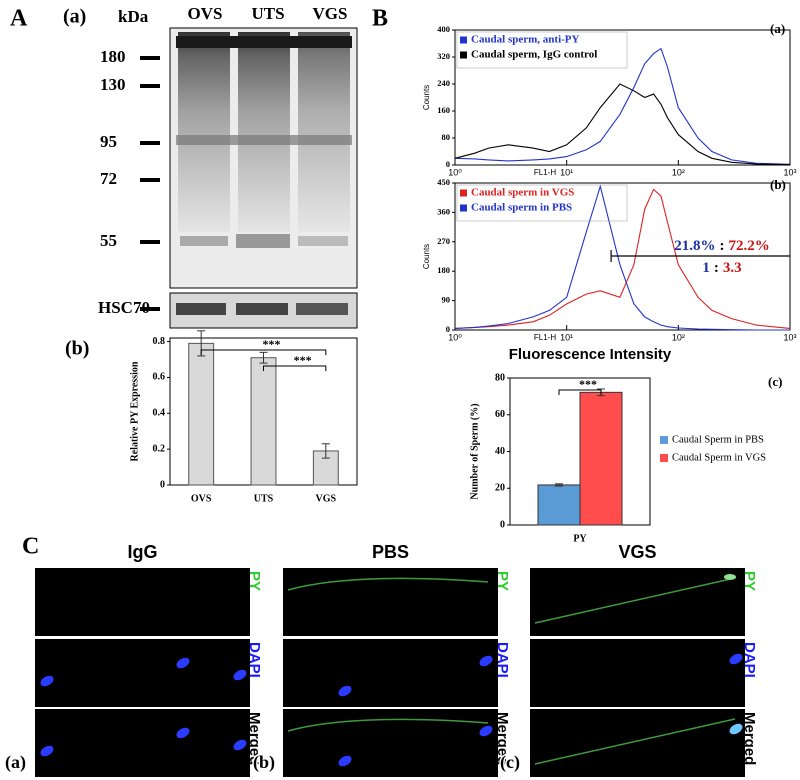  What do you see at coordinates (159, 377) in the screenshot?
I see `y-tick-label: 0.6` at bounding box center [159, 377].